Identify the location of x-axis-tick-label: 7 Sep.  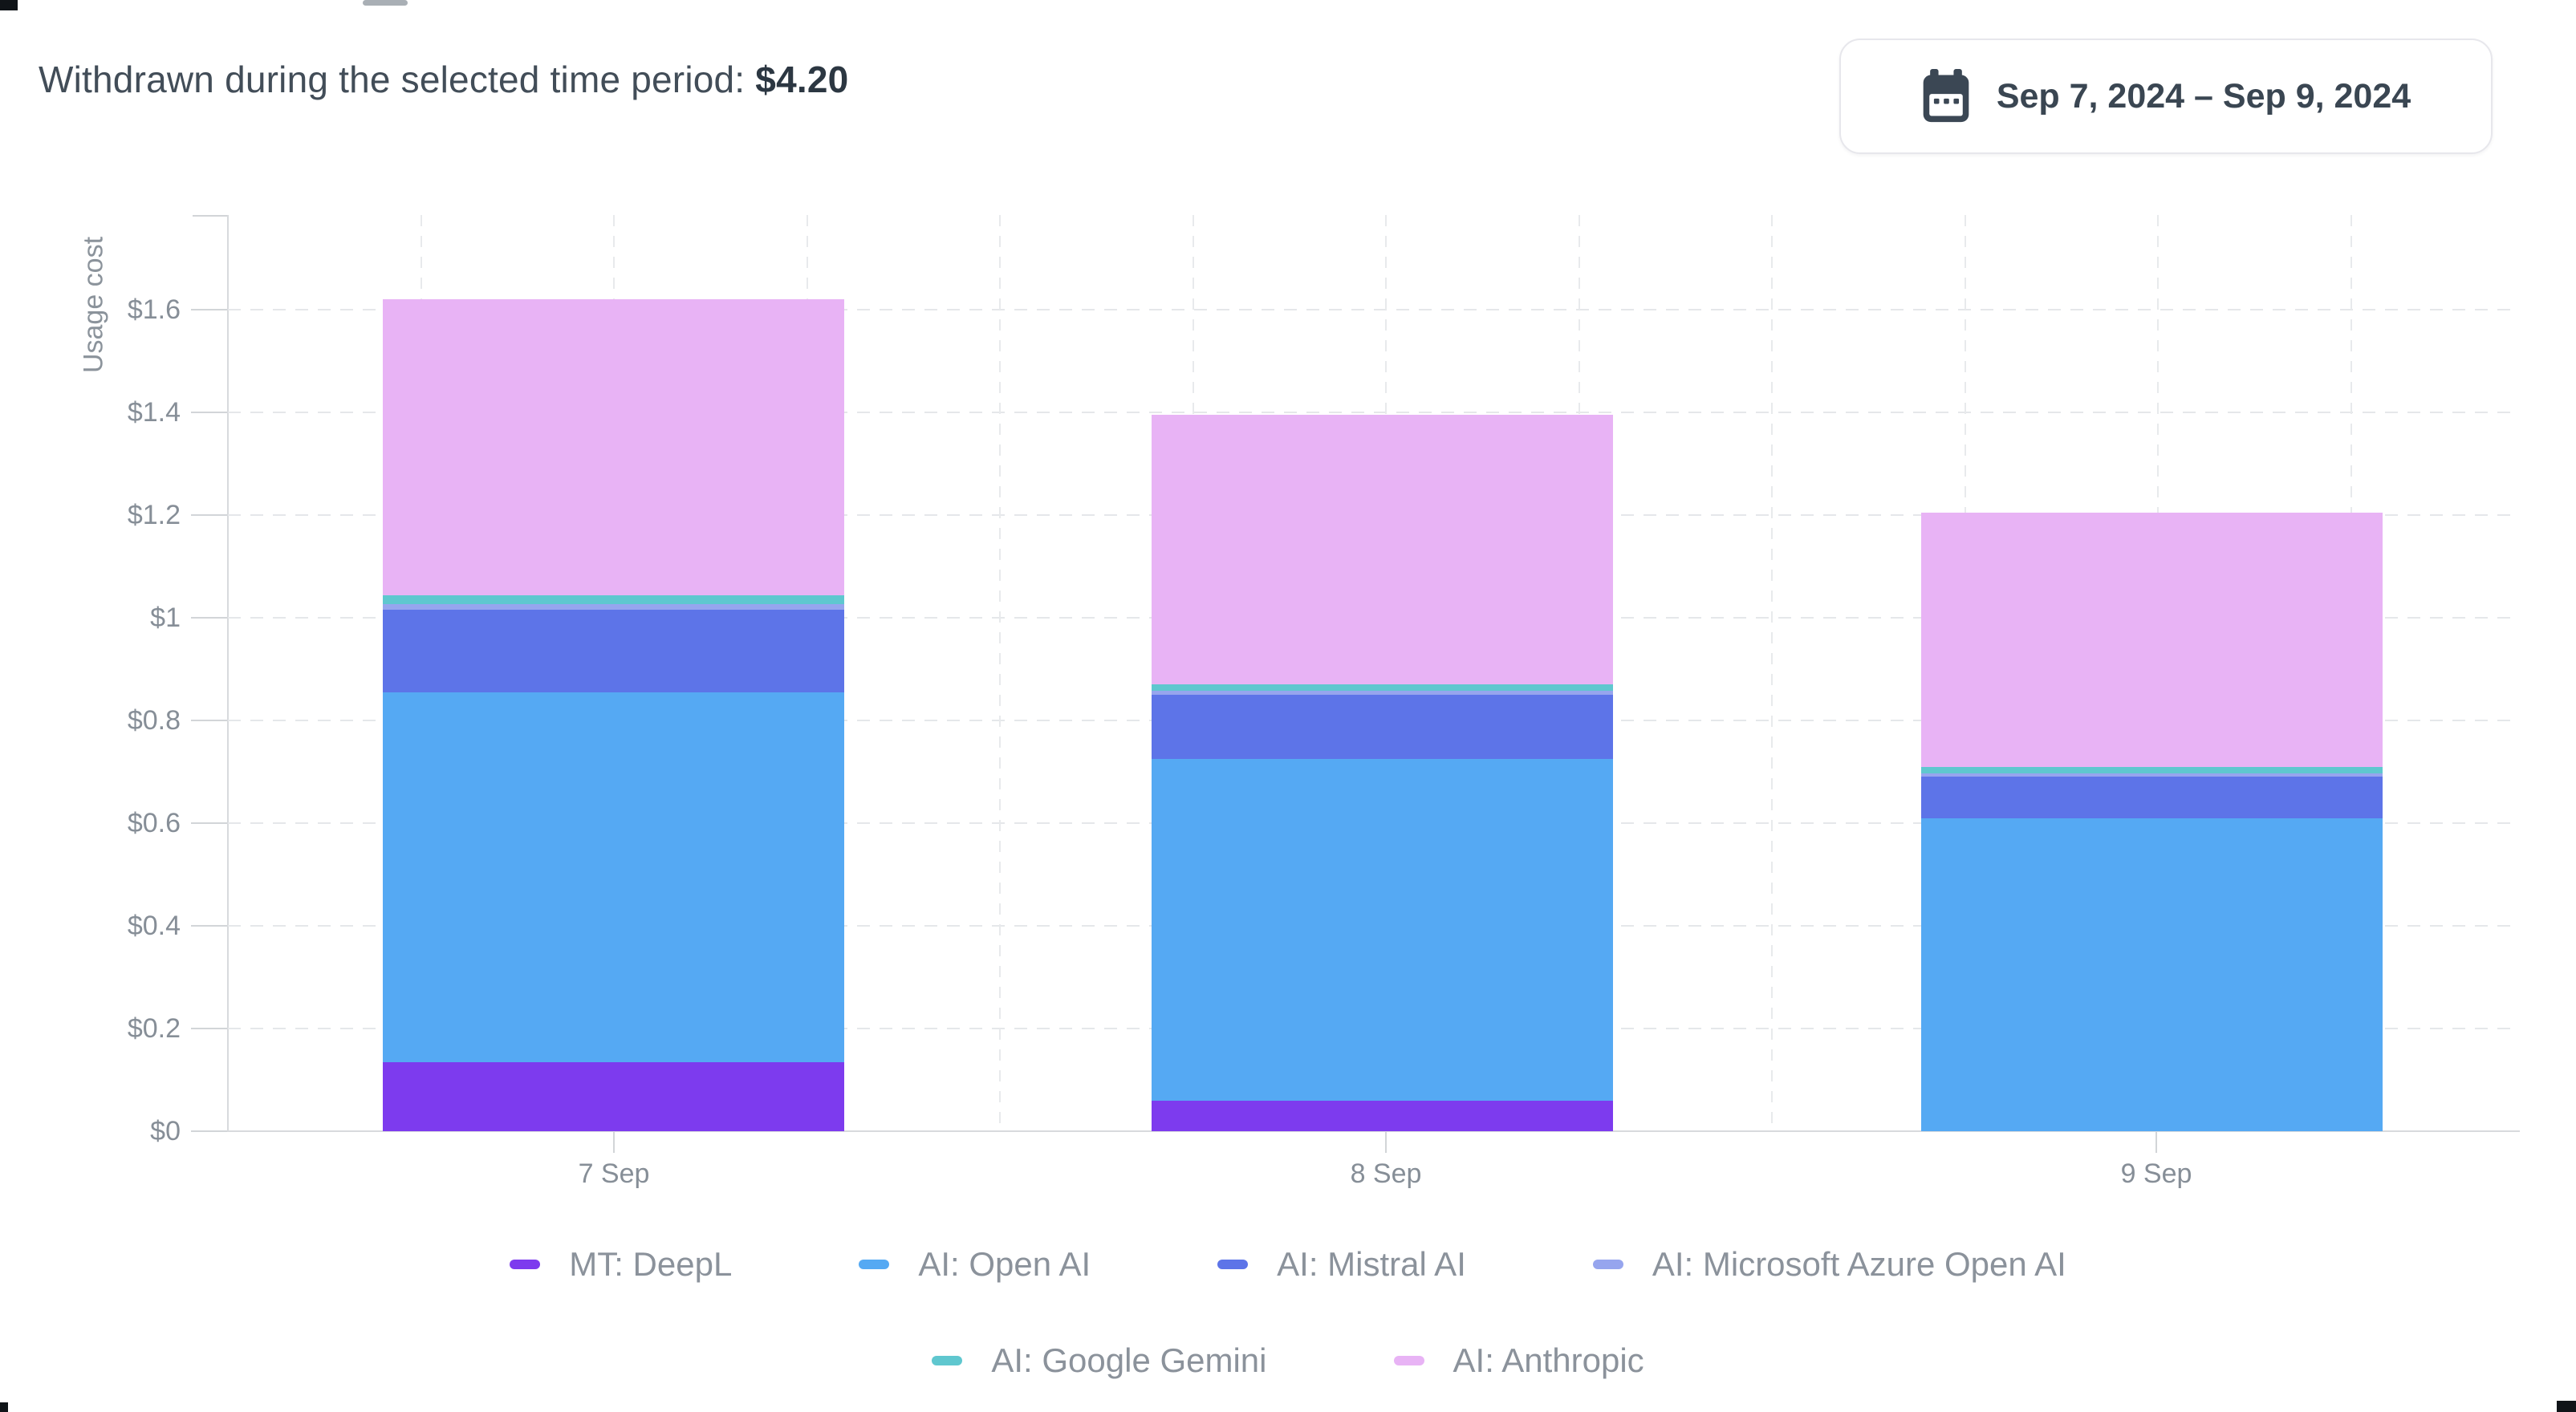
(614, 1173).